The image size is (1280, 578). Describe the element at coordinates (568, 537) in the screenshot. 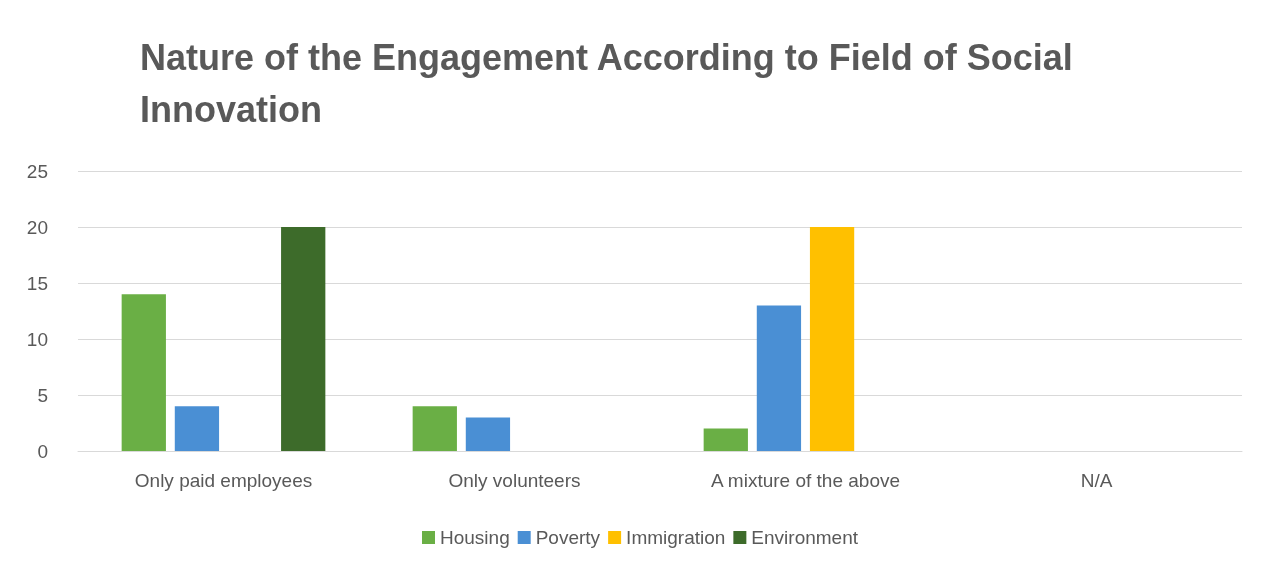

I see `legend-label: Poverty` at that location.